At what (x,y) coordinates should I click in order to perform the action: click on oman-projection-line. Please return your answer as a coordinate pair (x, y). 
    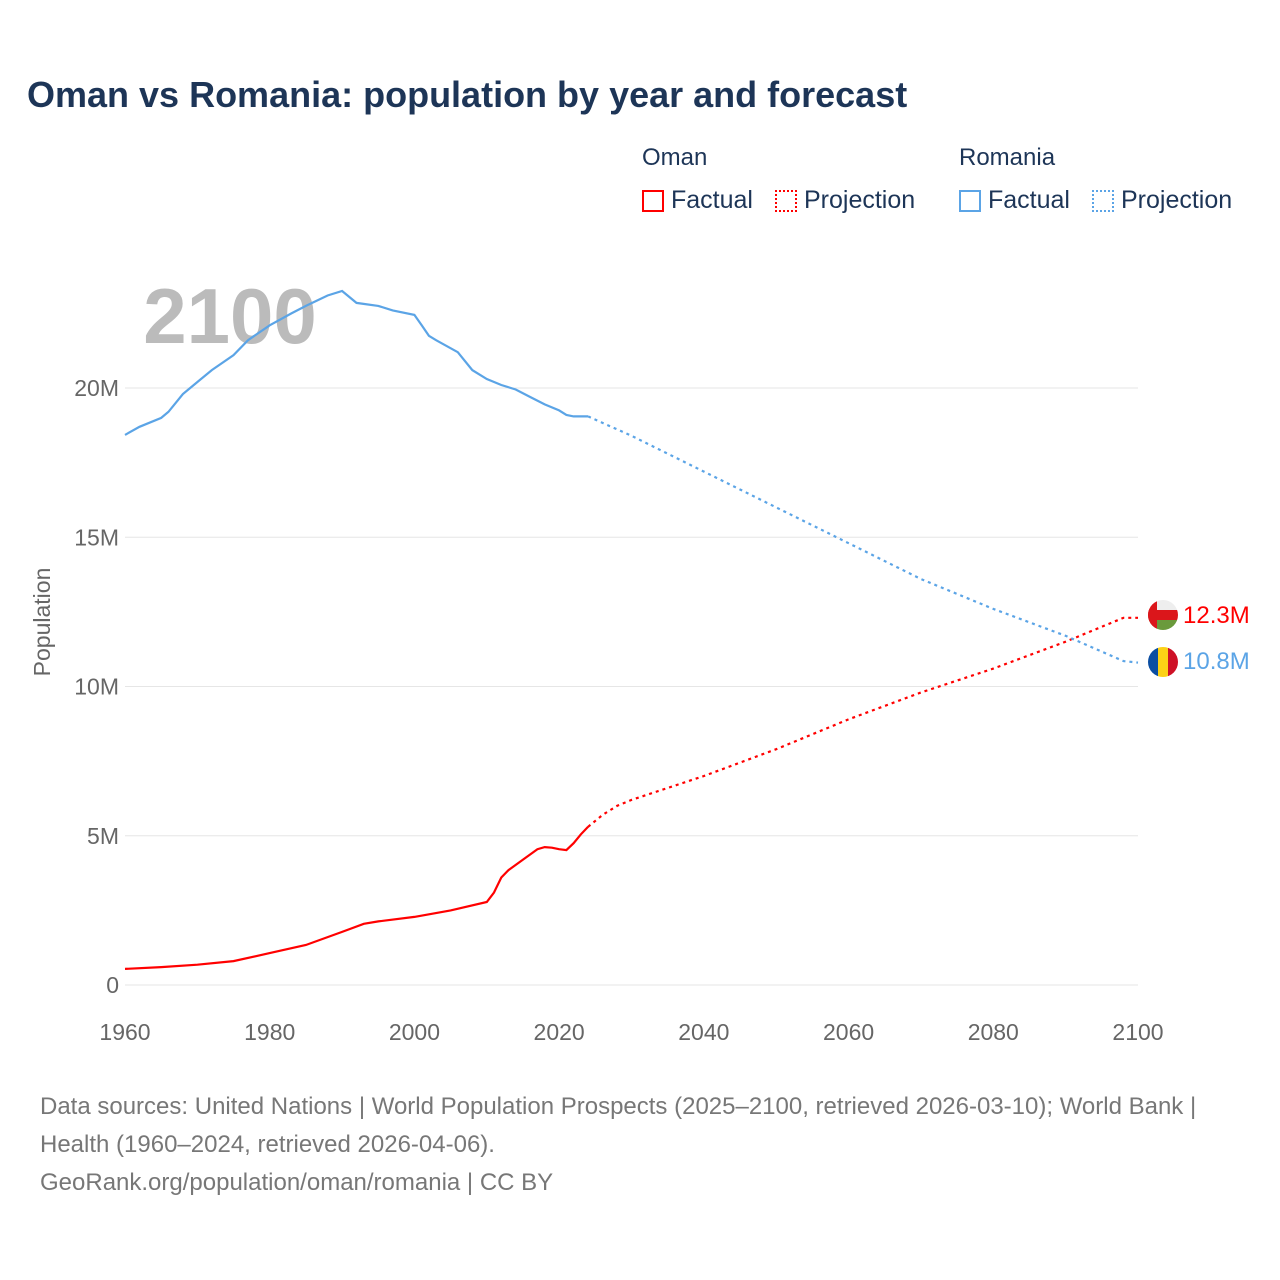
    Looking at the image, I should click on (862, 722).